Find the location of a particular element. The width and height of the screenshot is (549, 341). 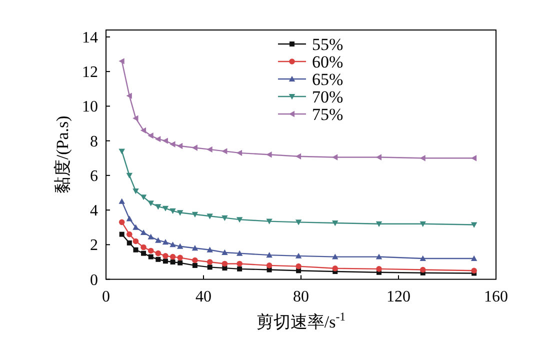

y-tick-label: 4 is located at coordinates (94, 211).